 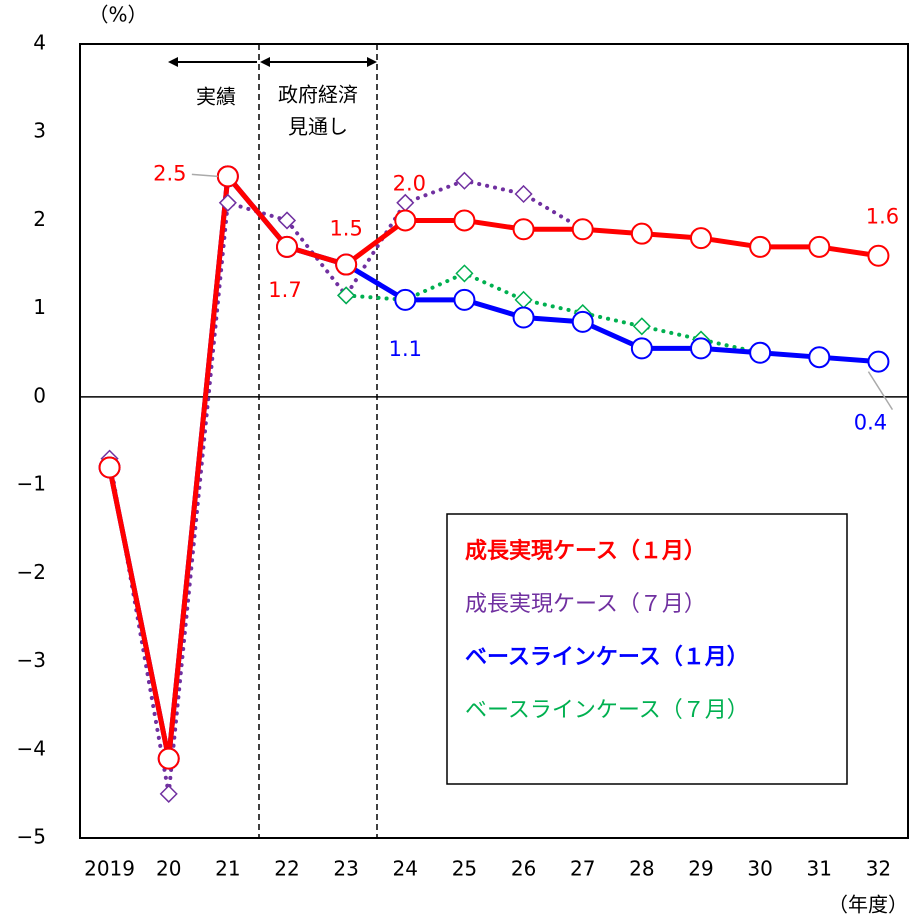 I want to click on x-tick-label: 29, so click(x=700, y=869).